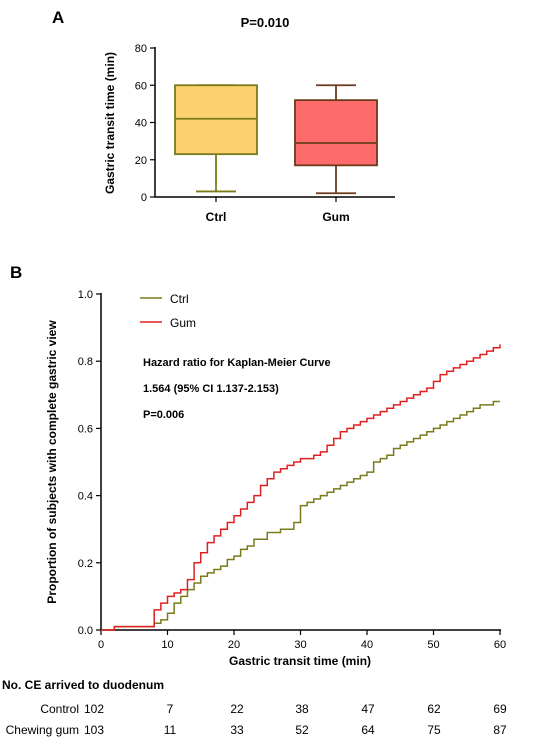 This screenshot has width=536, height=740. Describe the element at coordinates (183, 323) in the screenshot. I see `legend-gum-label: Gum` at that location.